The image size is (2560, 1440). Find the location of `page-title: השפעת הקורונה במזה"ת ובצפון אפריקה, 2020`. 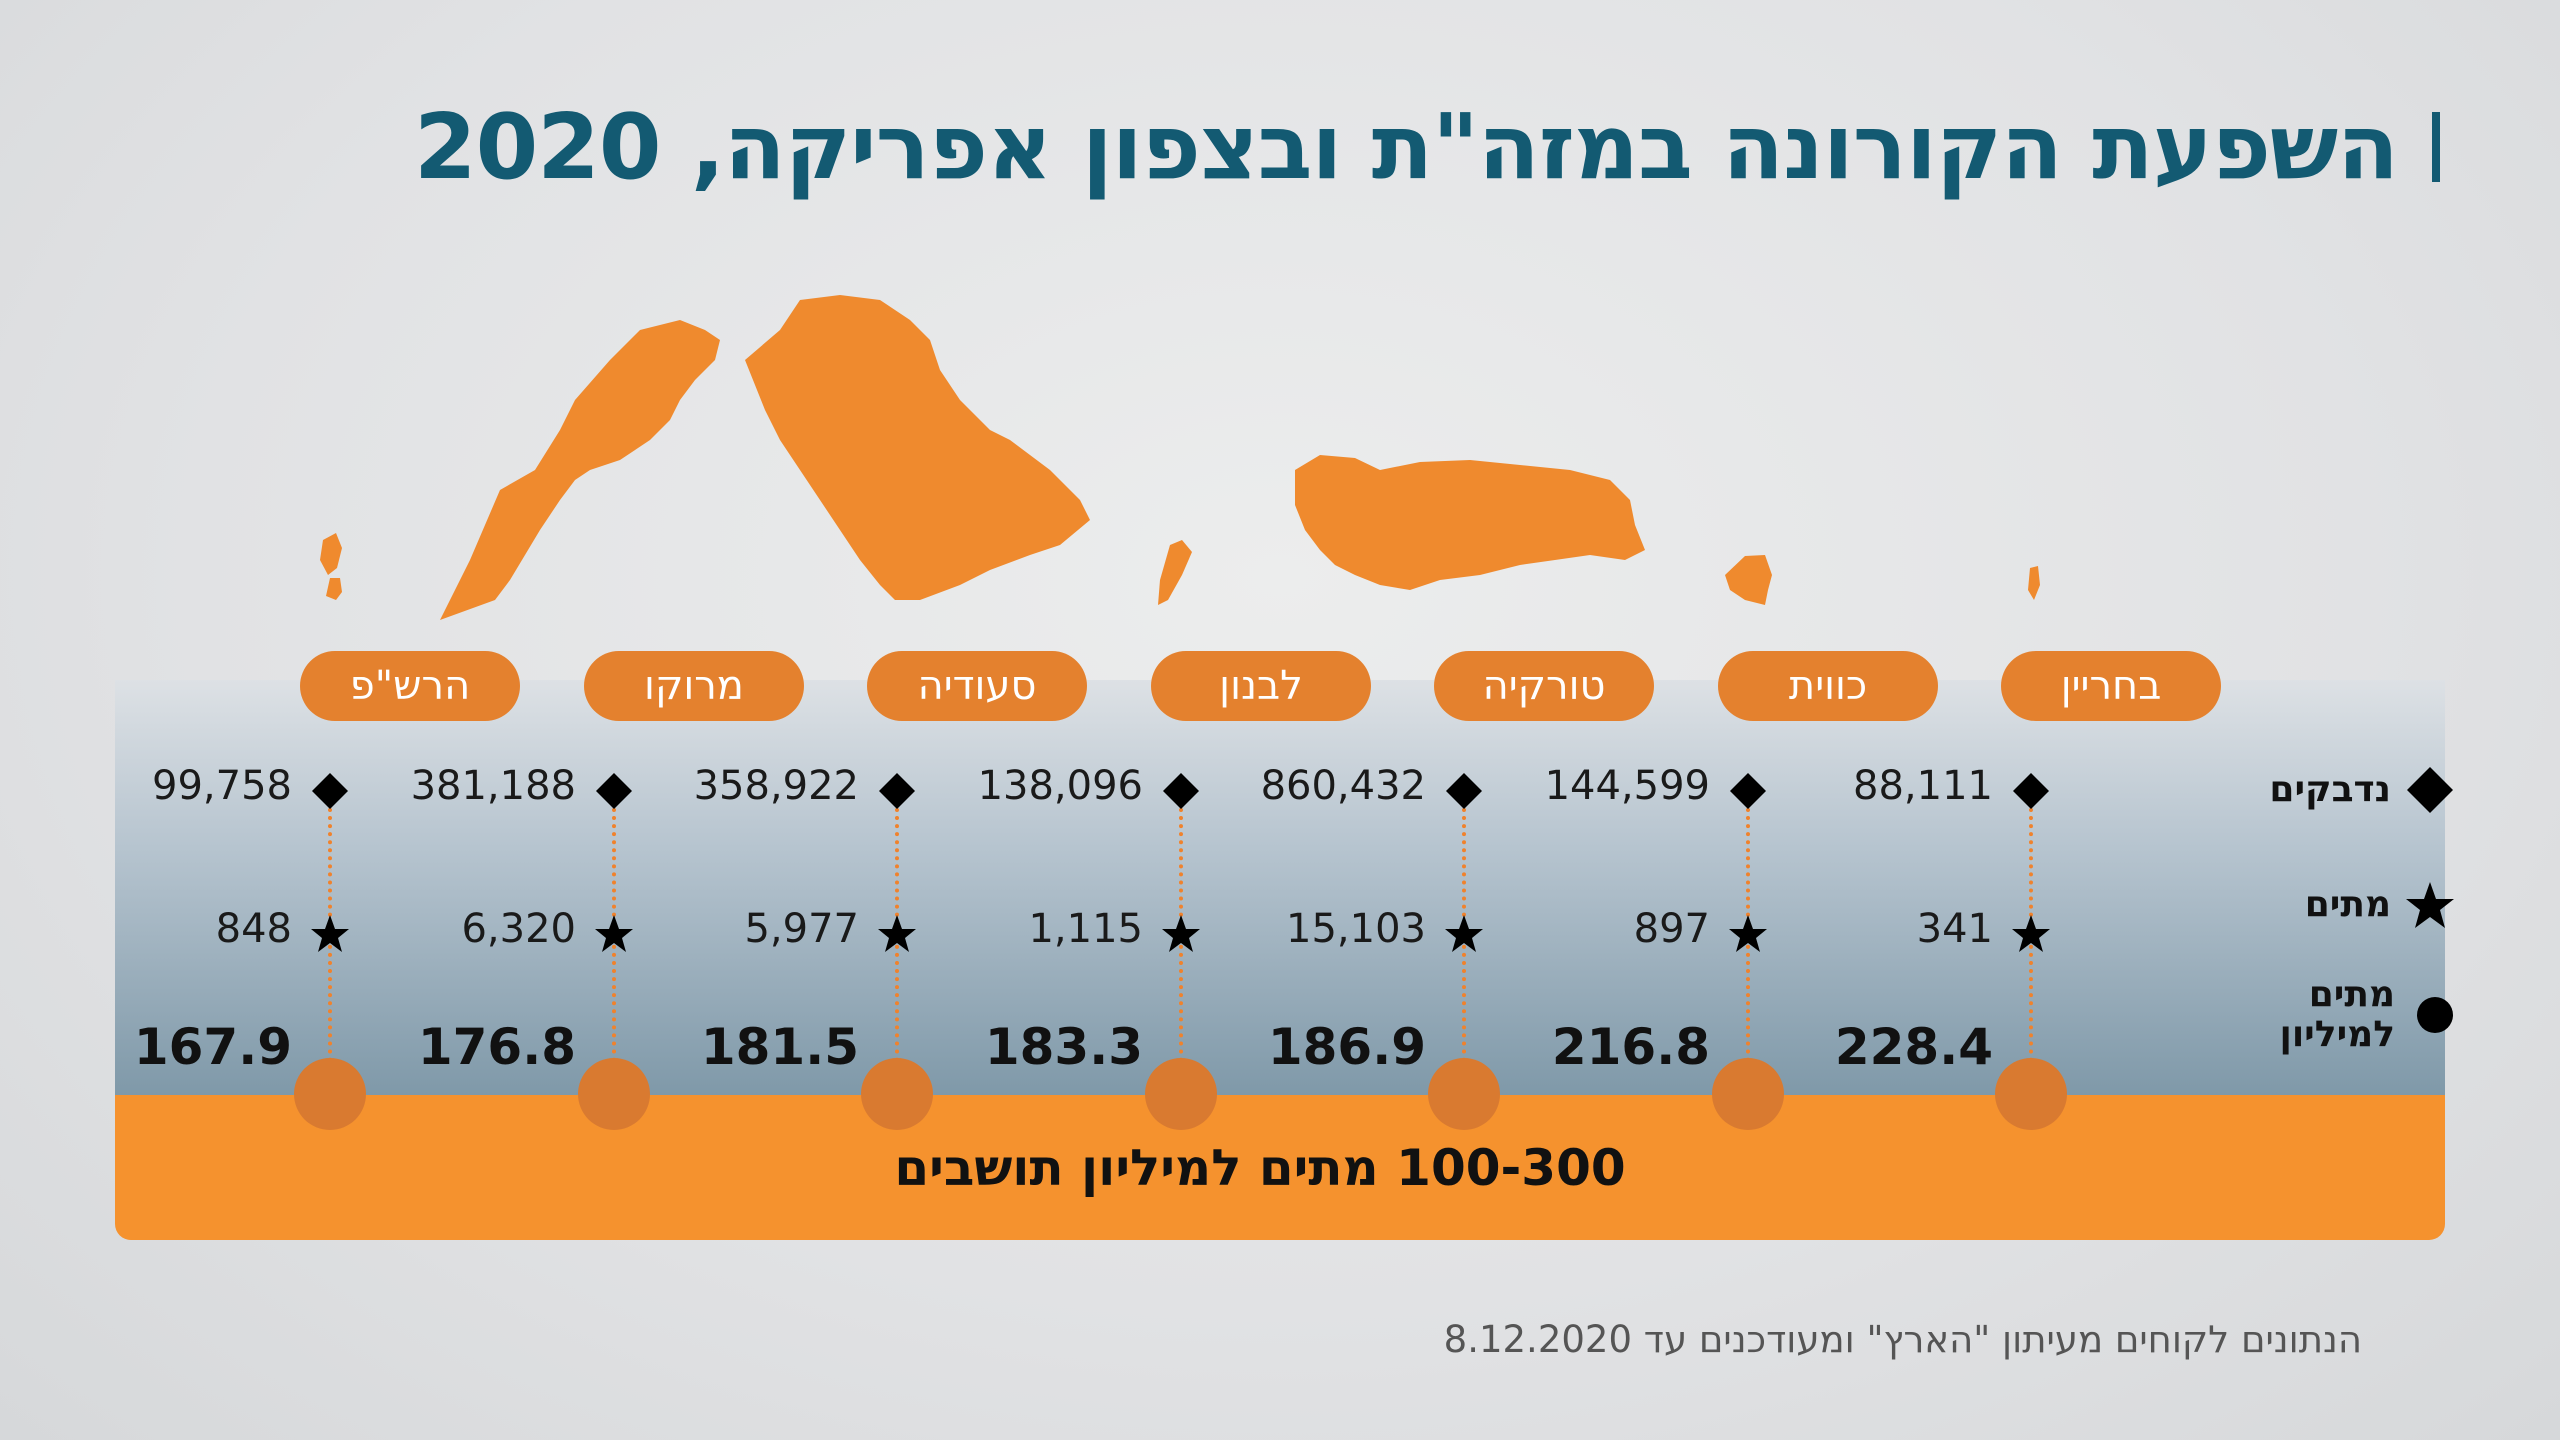

page-title: השפעת הקורונה במזה"ת ובצפון אפריקה, 2020 is located at coordinates (1427, 147).